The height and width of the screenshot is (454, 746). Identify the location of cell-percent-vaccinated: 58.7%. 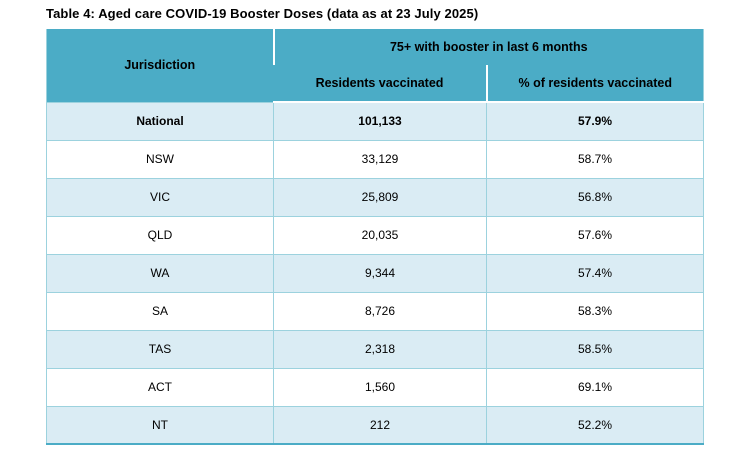
(595, 159).